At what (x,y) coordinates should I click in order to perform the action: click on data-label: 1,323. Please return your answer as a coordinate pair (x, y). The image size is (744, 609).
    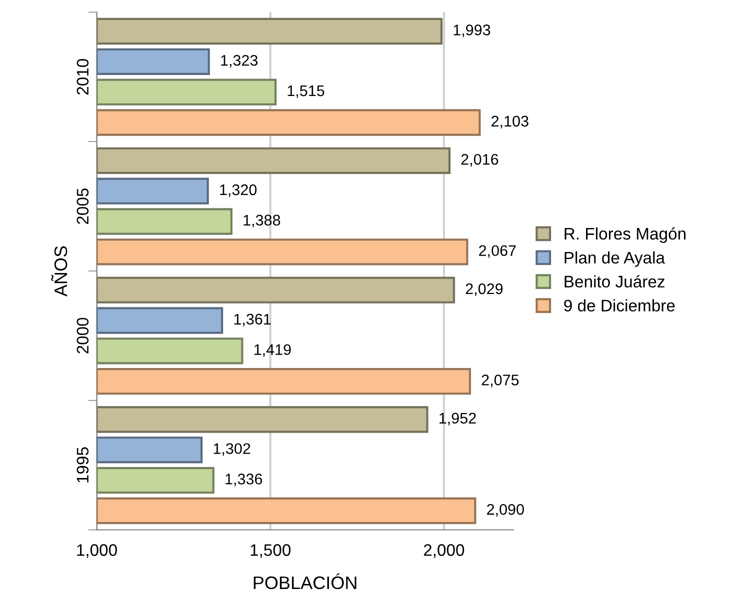
    Looking at the image, I should click on (239, 61).